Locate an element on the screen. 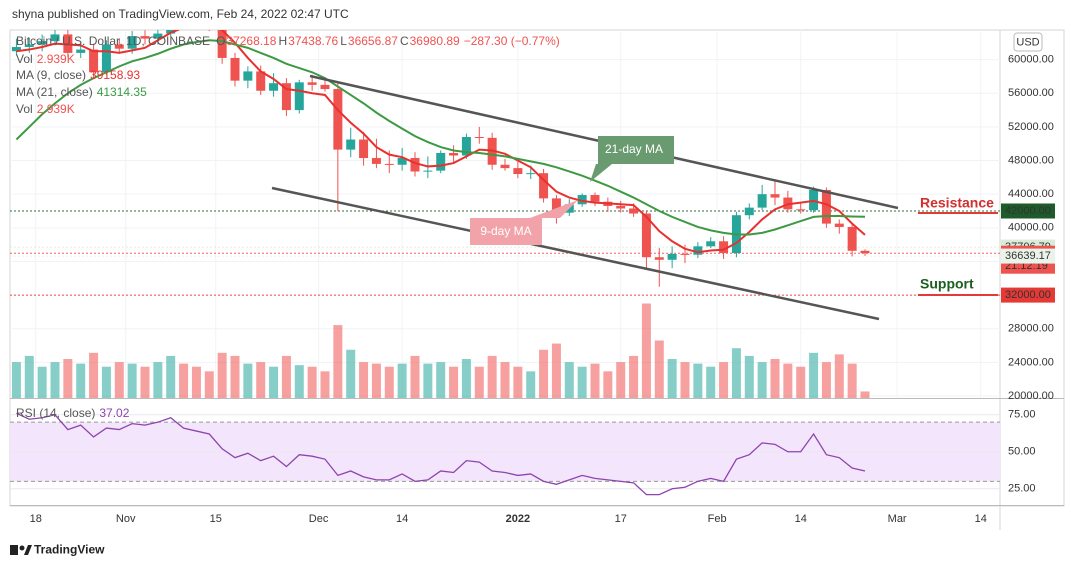 Image resolution: width=1071 pixels, height=568 pixels. trend-line is located at coordinates (575, 253).